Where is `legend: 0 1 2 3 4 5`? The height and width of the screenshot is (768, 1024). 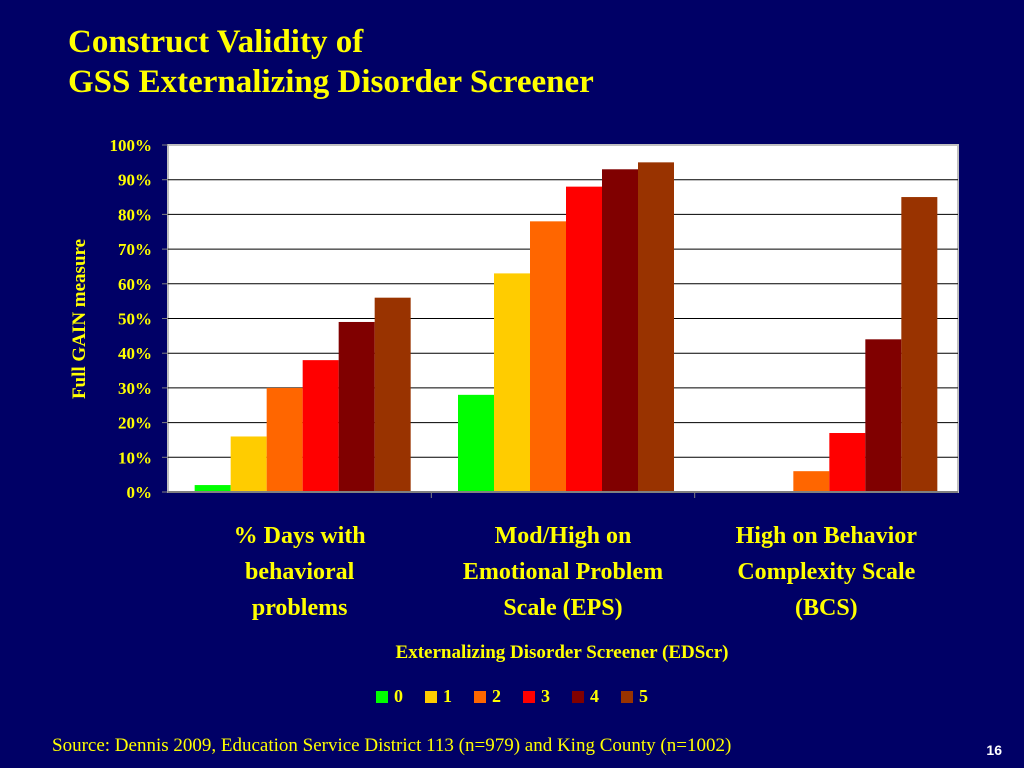
legend: 0 1 2 3 4 5 is located at coordinates (512, 696).